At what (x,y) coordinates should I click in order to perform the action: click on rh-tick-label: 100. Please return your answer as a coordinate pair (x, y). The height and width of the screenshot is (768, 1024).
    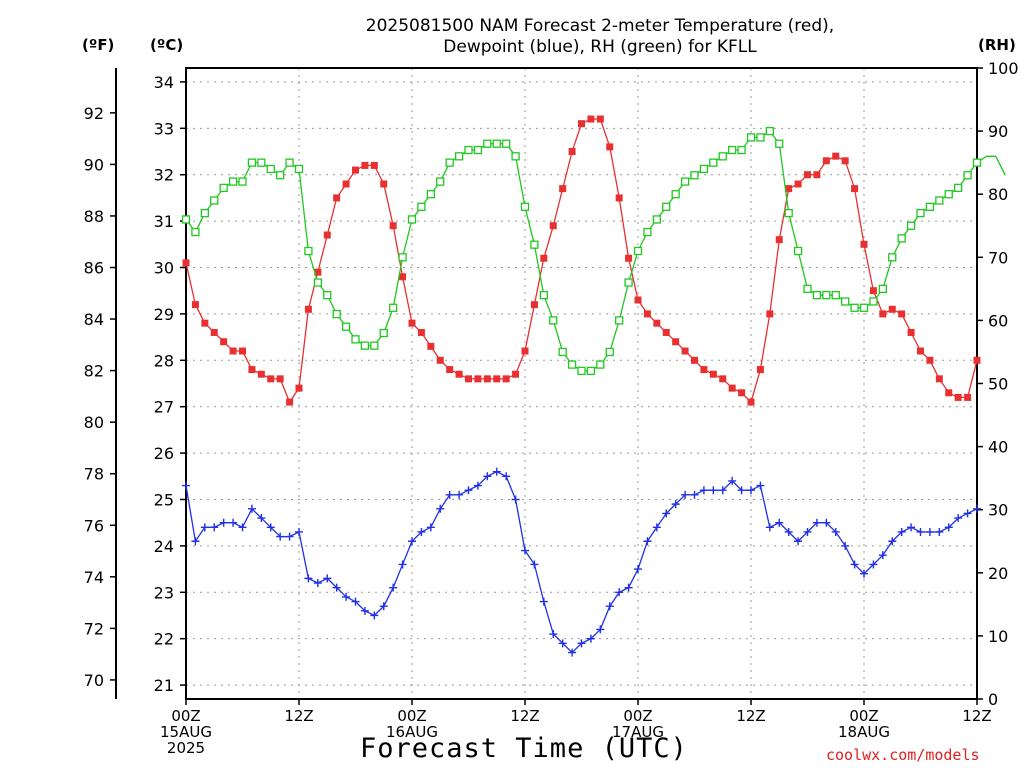
    Looking at the image, I should click on (1003, 68).